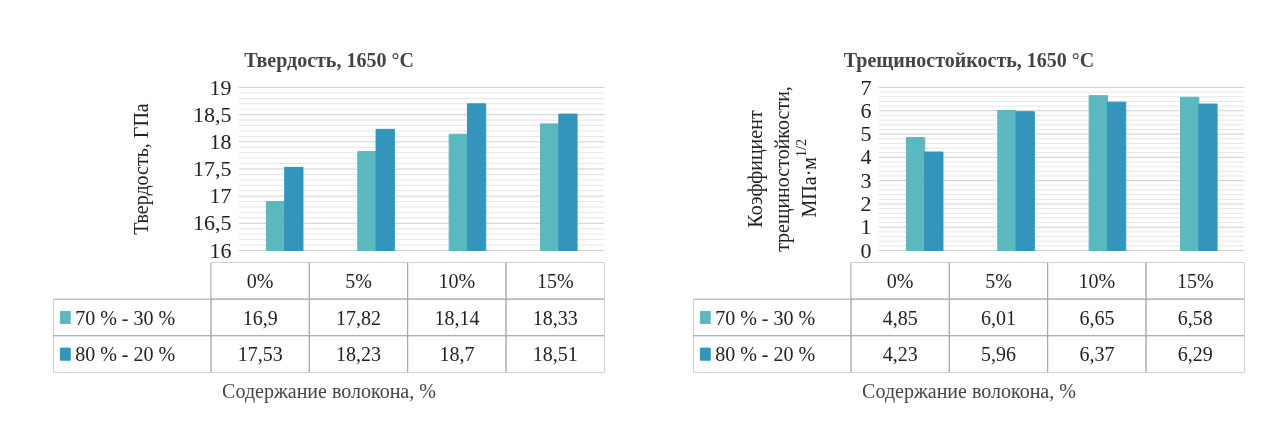 This screenshot has height=439, width=1272. What do you see at coordinates (329, 60) in the screenshot?
I see `chart-title: Твердость, 1650 °C` at bounding box center [329, 60].